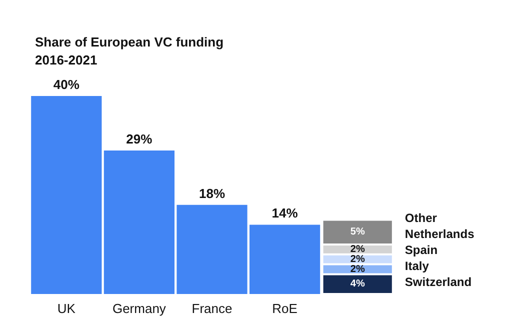  What do you see at coordinates (285, 308) in the screenshot?
I see `x-tick-label: RoE` at bounding box center [285, 308].